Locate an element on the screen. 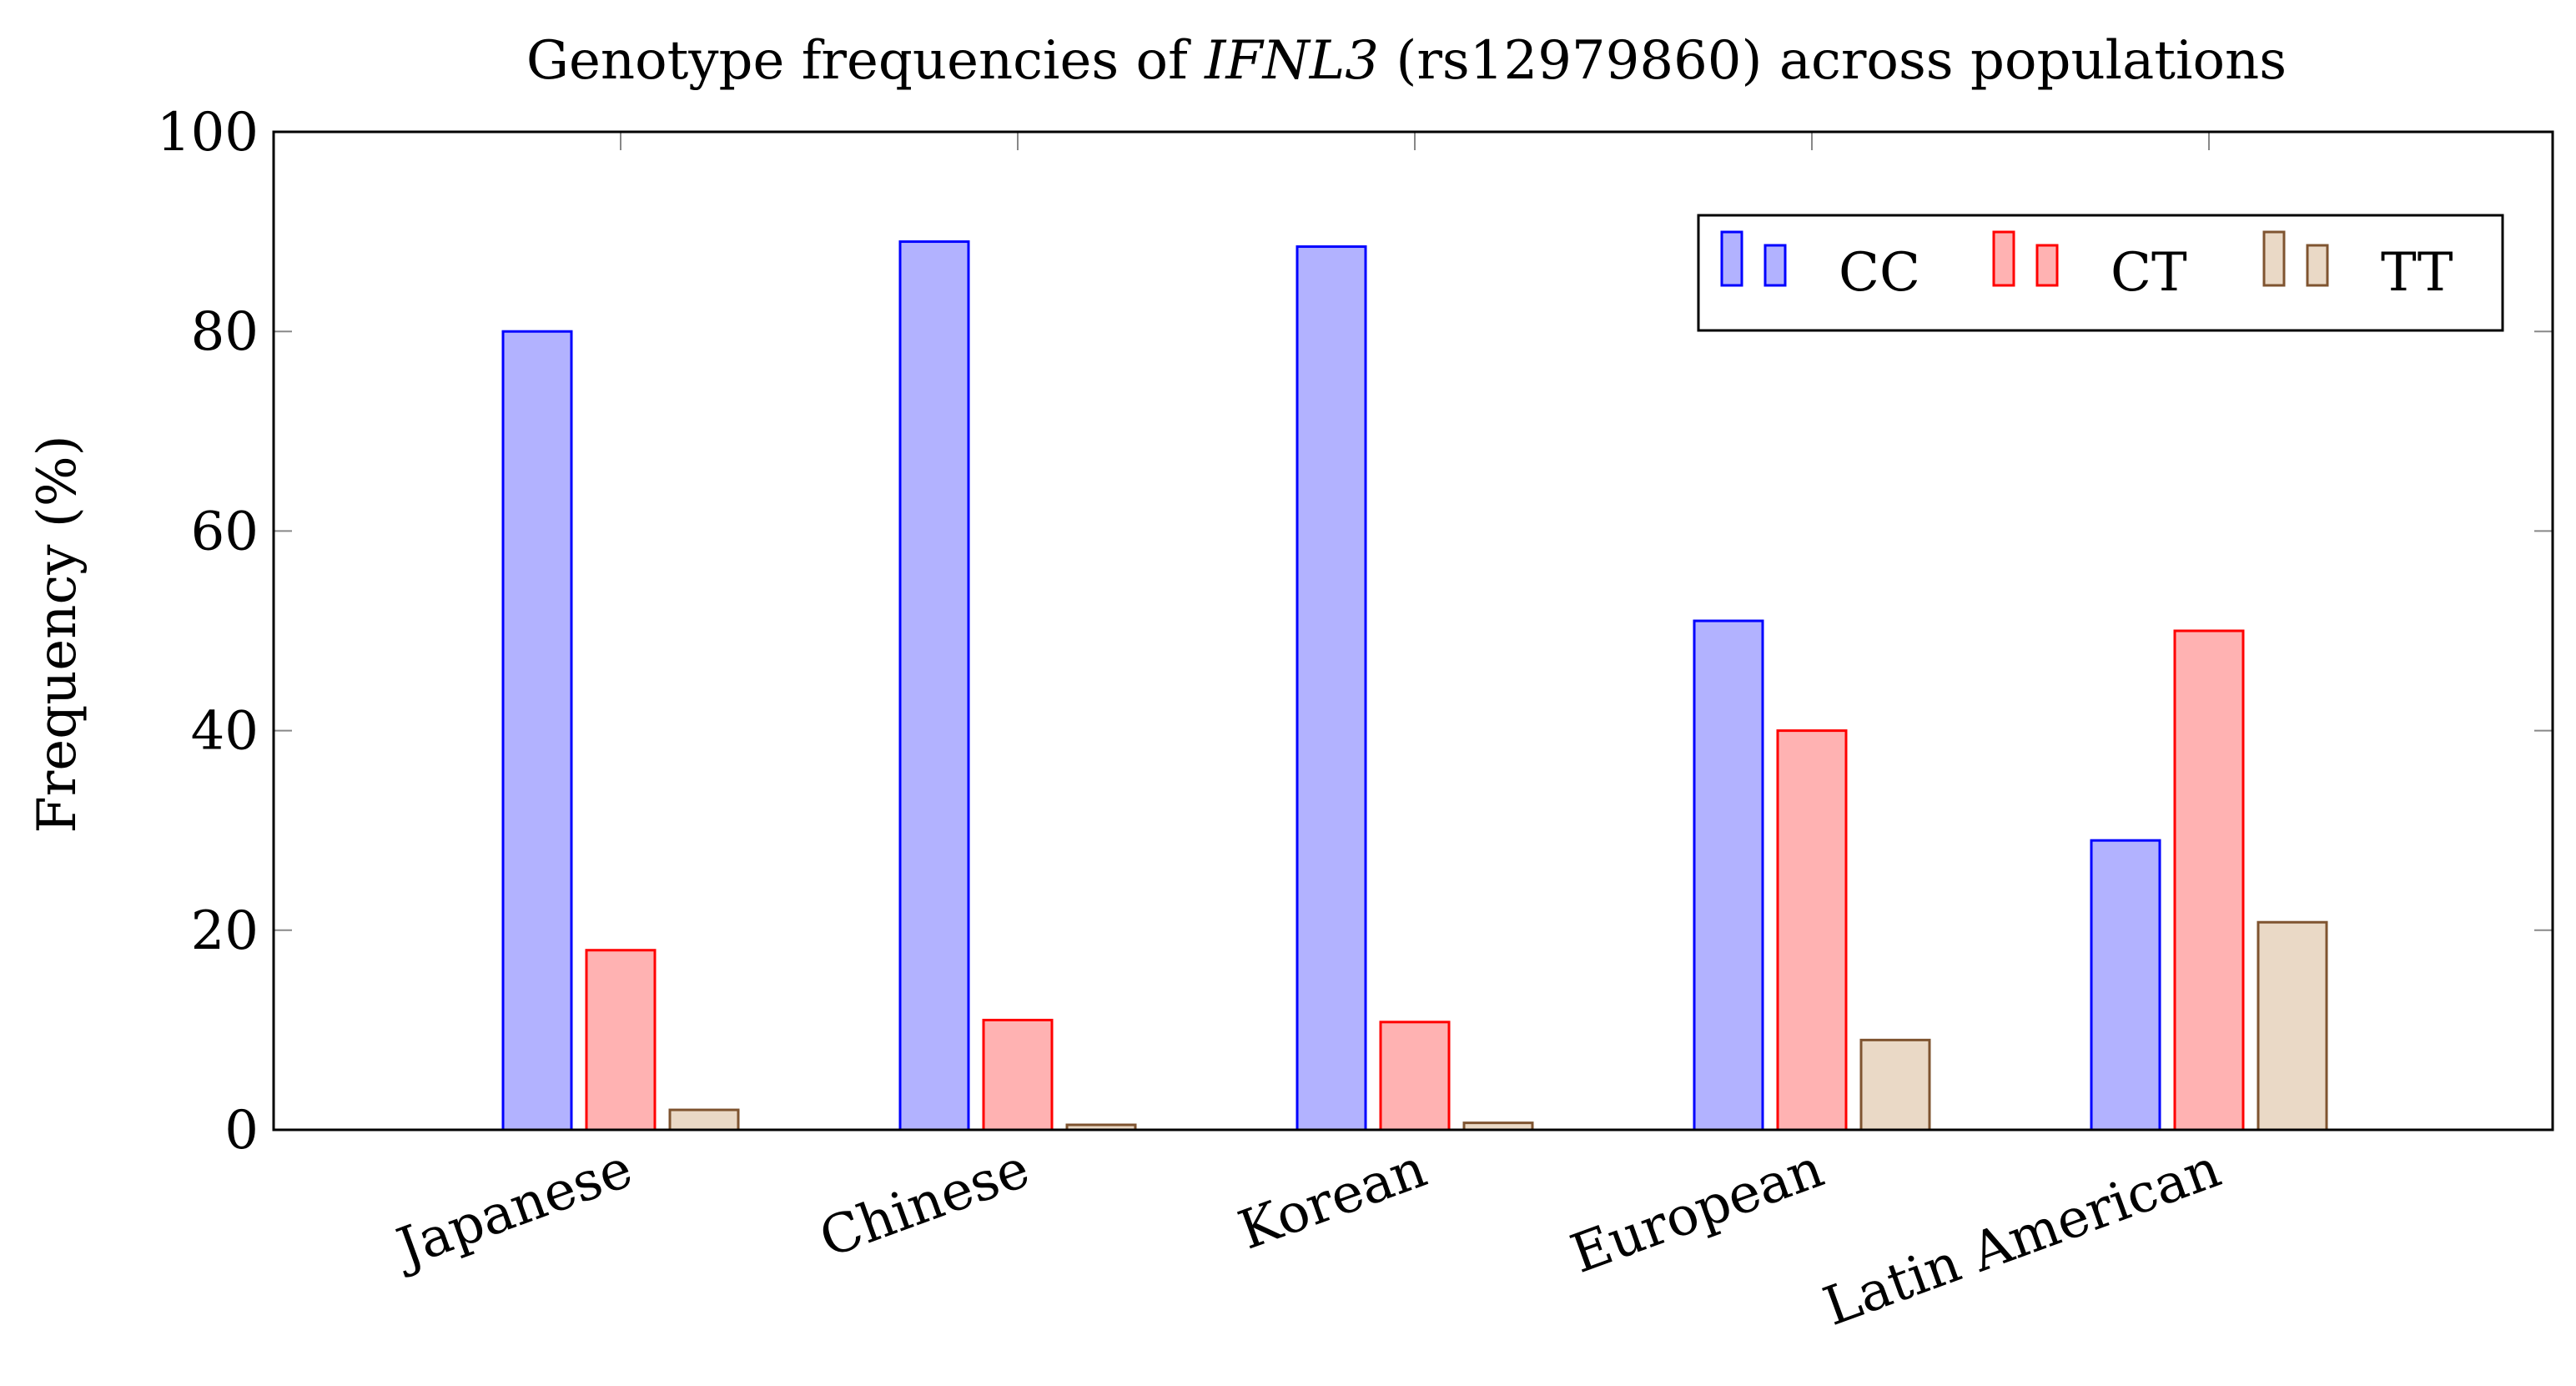 This screenshot has height=1386, width=2576. y-tick-label: 80 is located at coordinates (225, 332).